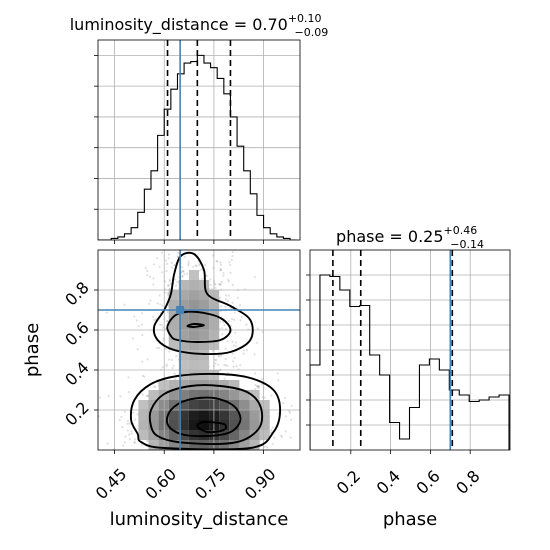 This screenshot has height=550, width=550. I want to click on phase-histogram, so click(410, 362).